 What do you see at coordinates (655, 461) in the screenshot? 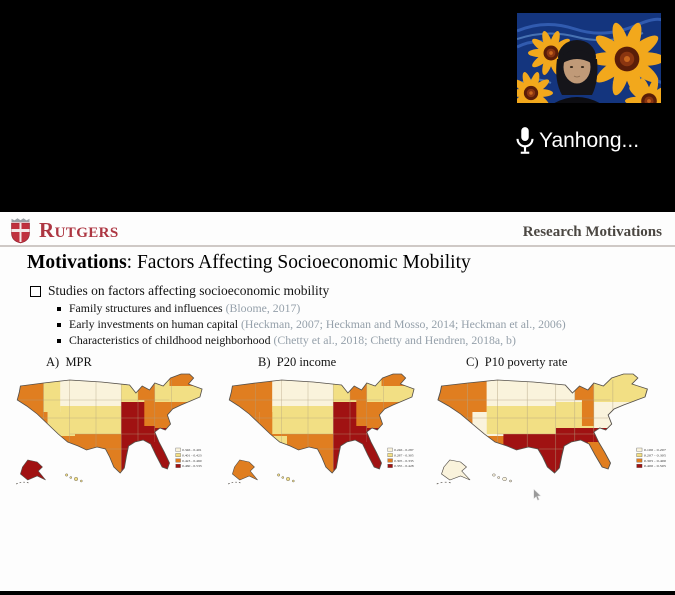
I see `svg-text: 0.305 - 0.400` at bounding box center [655, 461].